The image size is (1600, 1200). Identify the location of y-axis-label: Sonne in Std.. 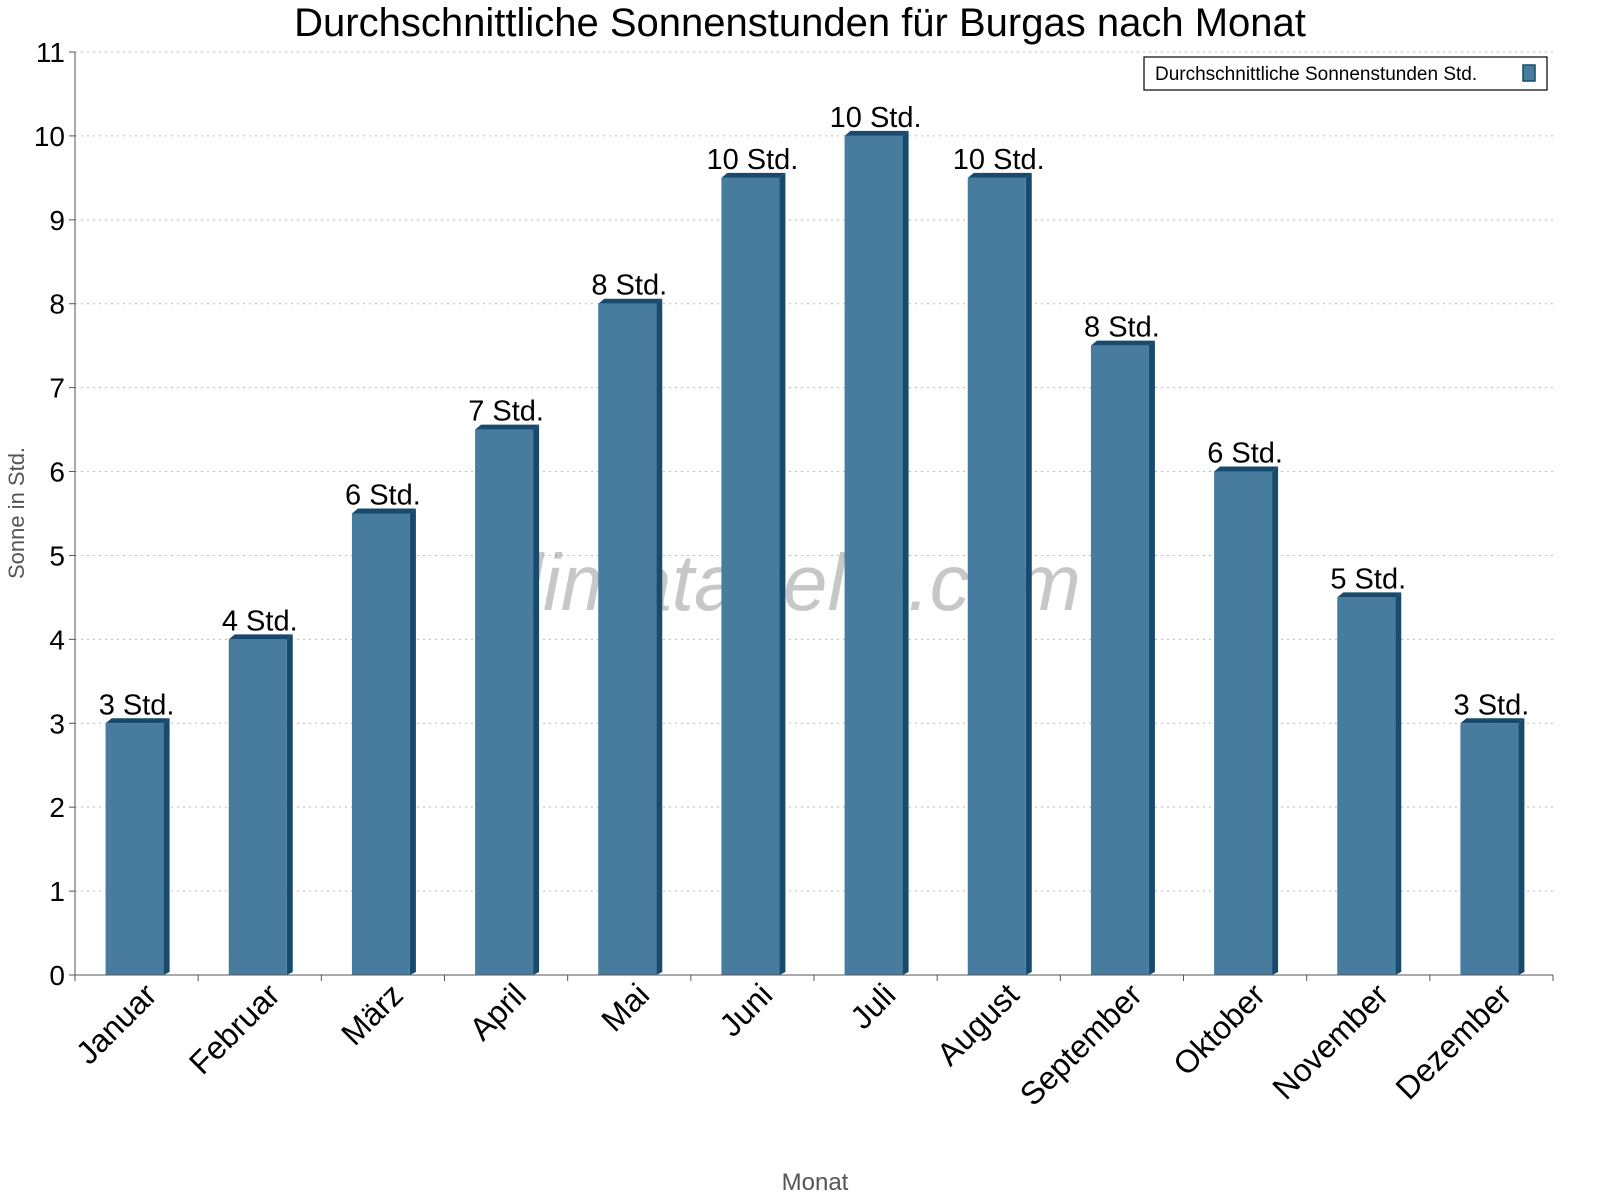
(16, 513).